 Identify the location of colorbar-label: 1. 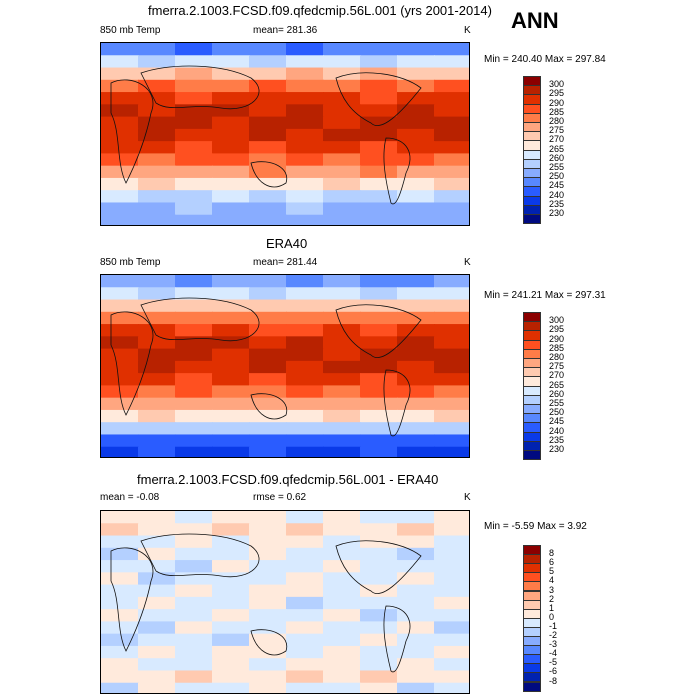
(552, 607).